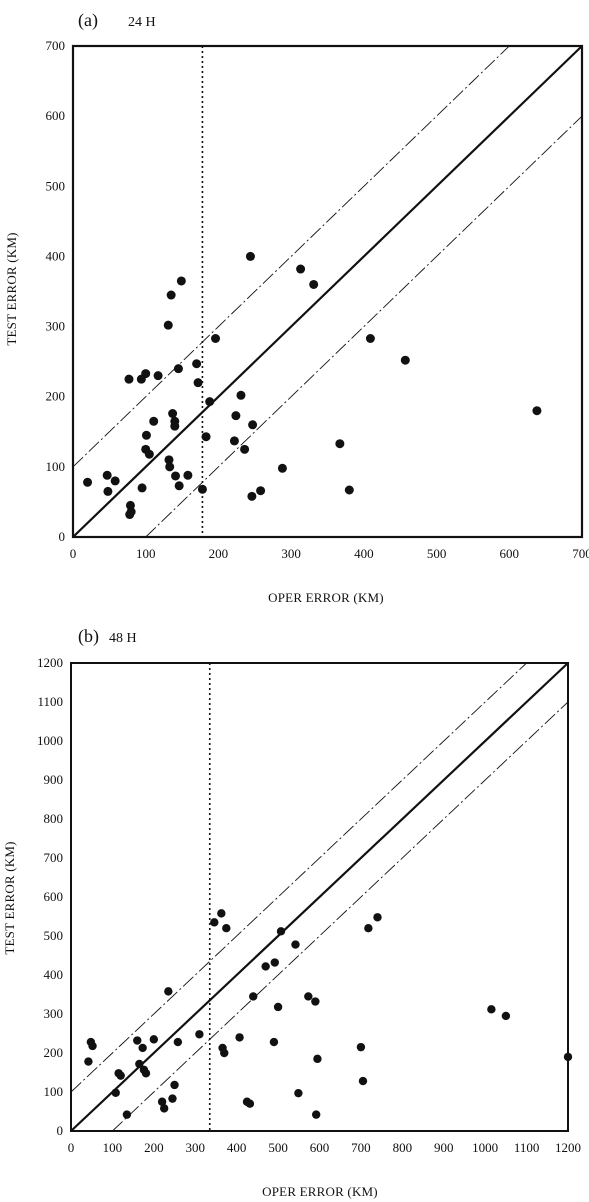 This screenshot has height=1202, width=589. I want to click on x-tick-label: 1100, so click(527, 1147).